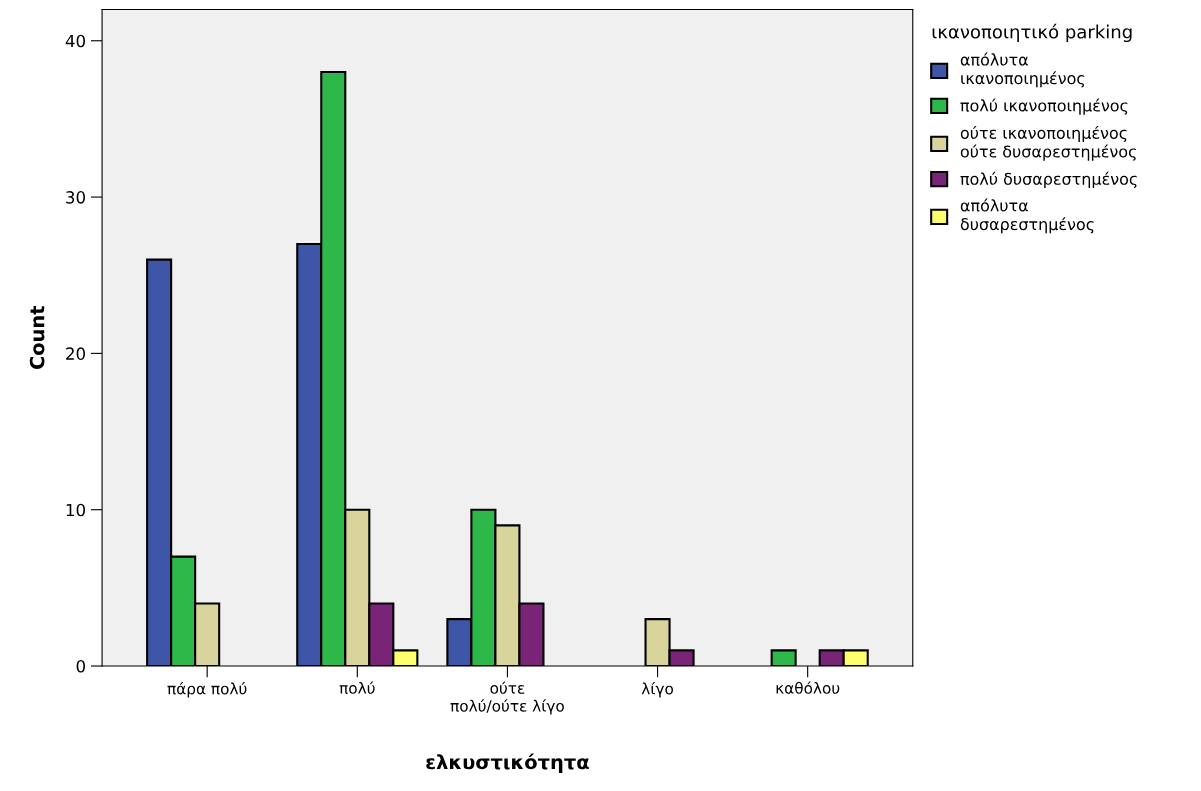 This screenshot has height=791, width=1201. Describe the element at coordinates (76, 510) in the screenshot. I see `y-tick-label: 10` at that location.